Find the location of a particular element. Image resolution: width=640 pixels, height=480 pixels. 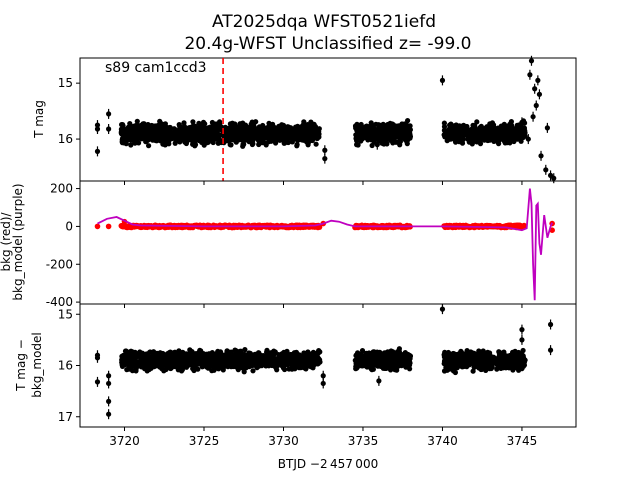

bkg-point is located at coordinates (97, 226).